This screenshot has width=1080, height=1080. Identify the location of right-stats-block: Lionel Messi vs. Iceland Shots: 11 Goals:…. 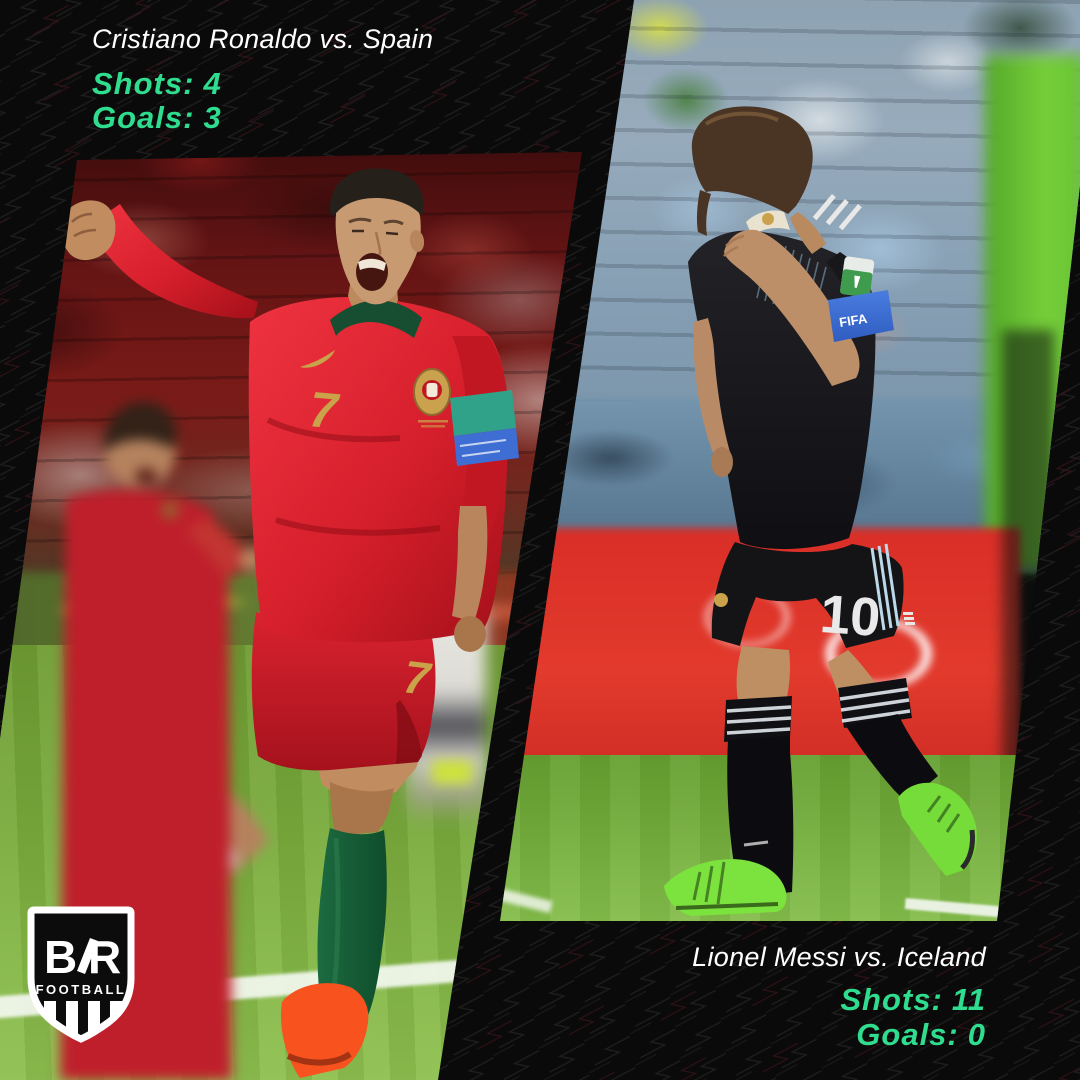
(839, 997).